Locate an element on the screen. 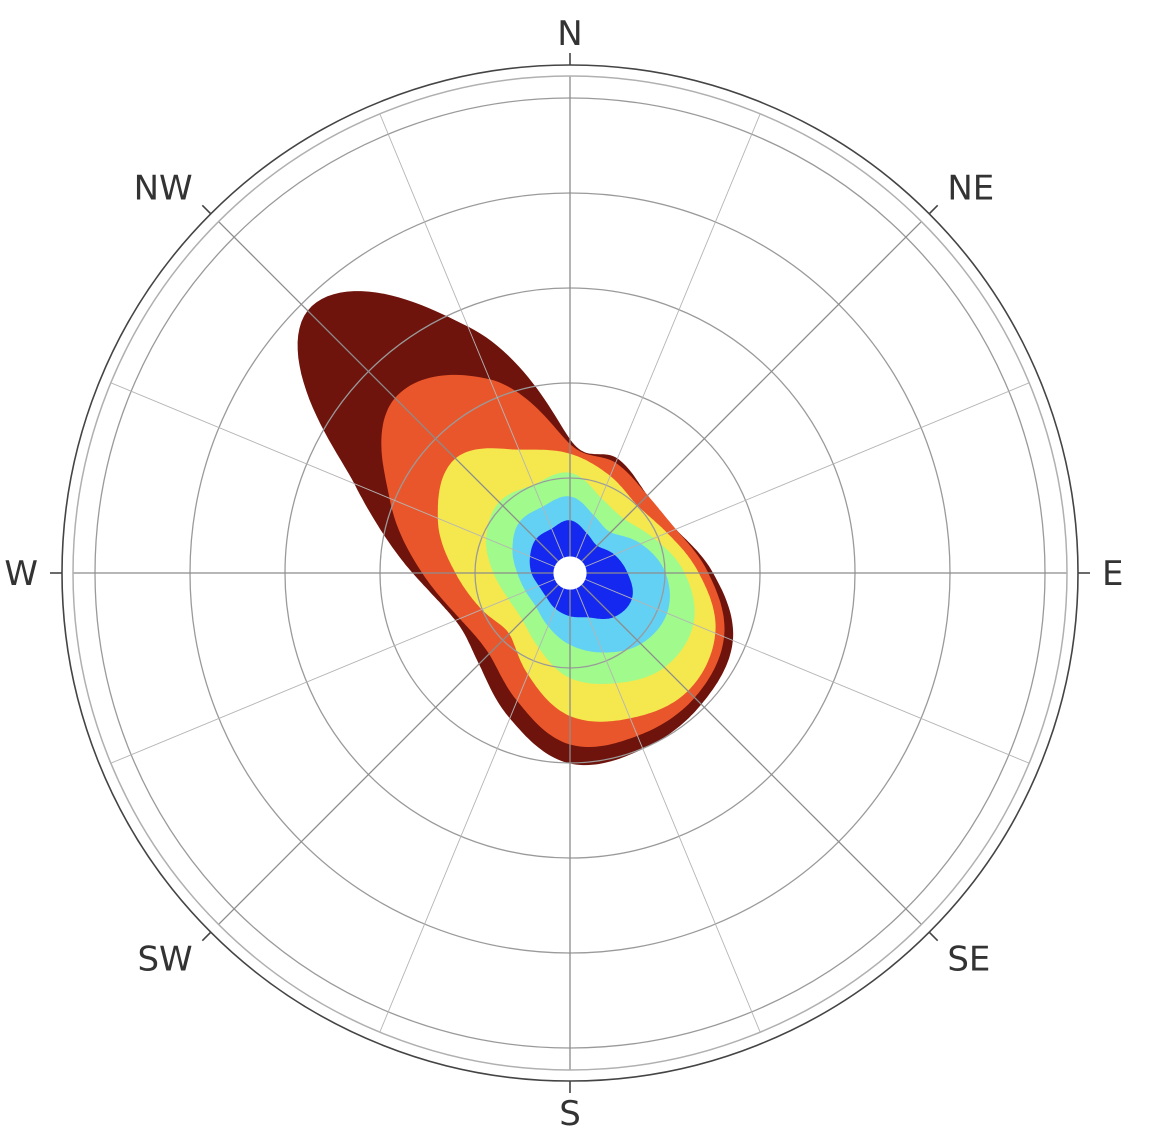 This screenshot has height=1144, width=1162. tick-nw is located at coordinates (206, 209).